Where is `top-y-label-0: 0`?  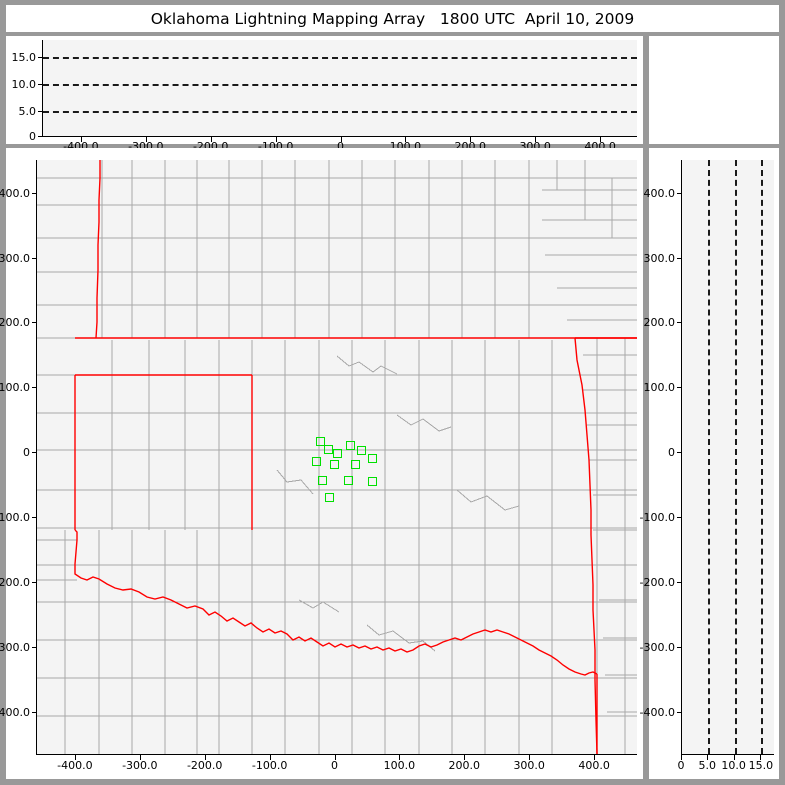 top-y-label-0: 0 is located at coordinates (32, 136).